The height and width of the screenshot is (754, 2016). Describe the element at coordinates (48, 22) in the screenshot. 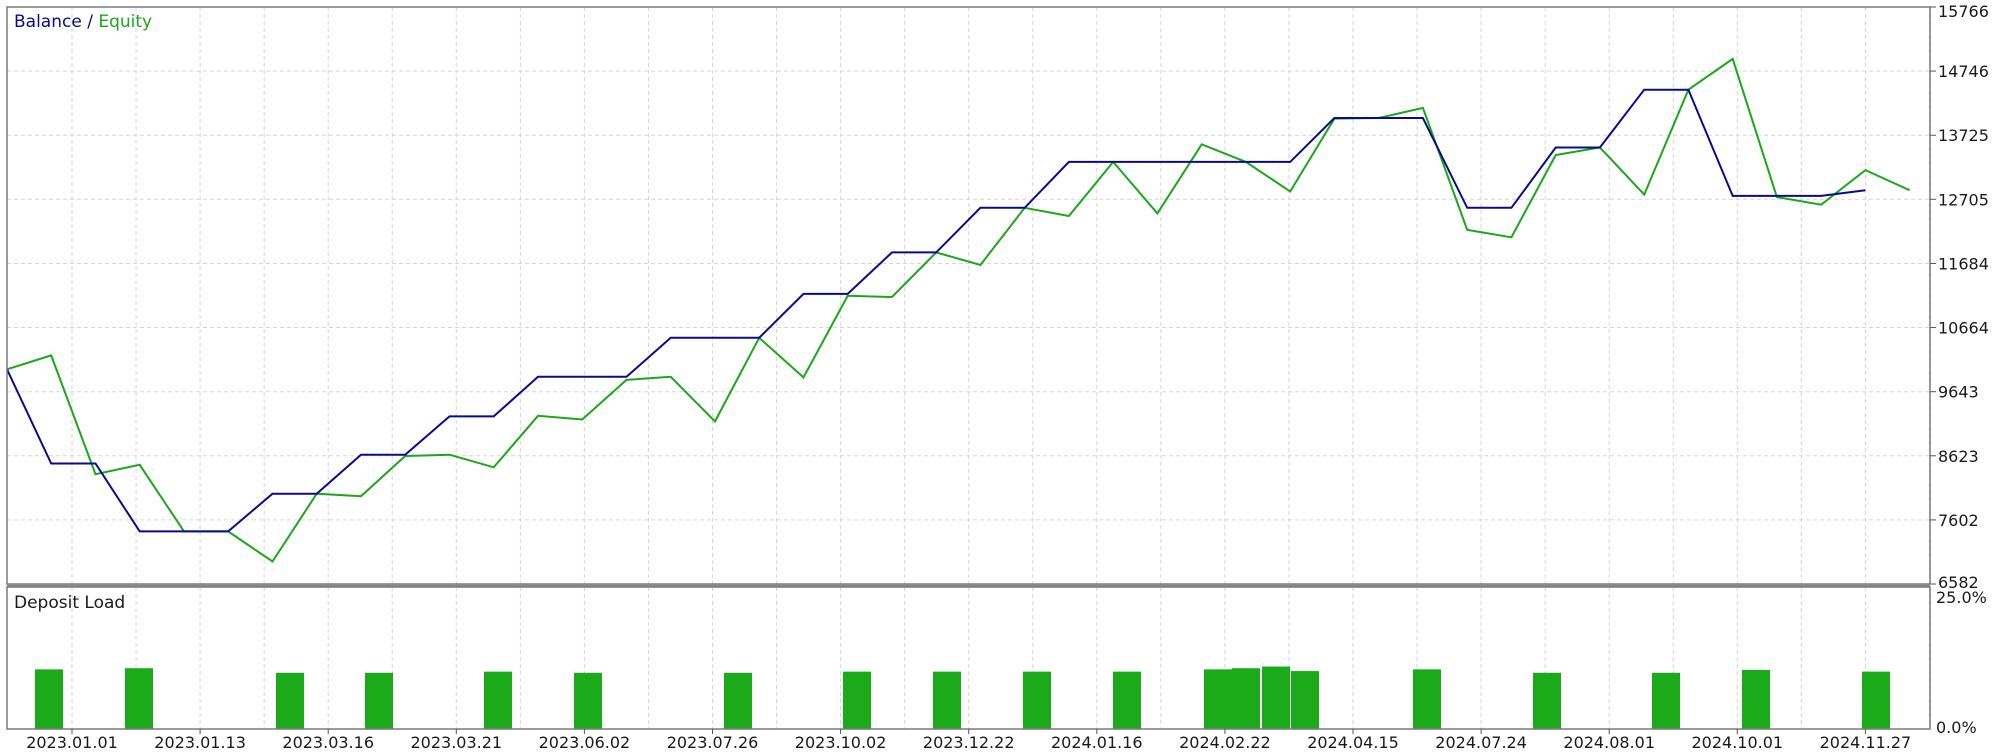

I see `legend-balance: Balance` at that location.